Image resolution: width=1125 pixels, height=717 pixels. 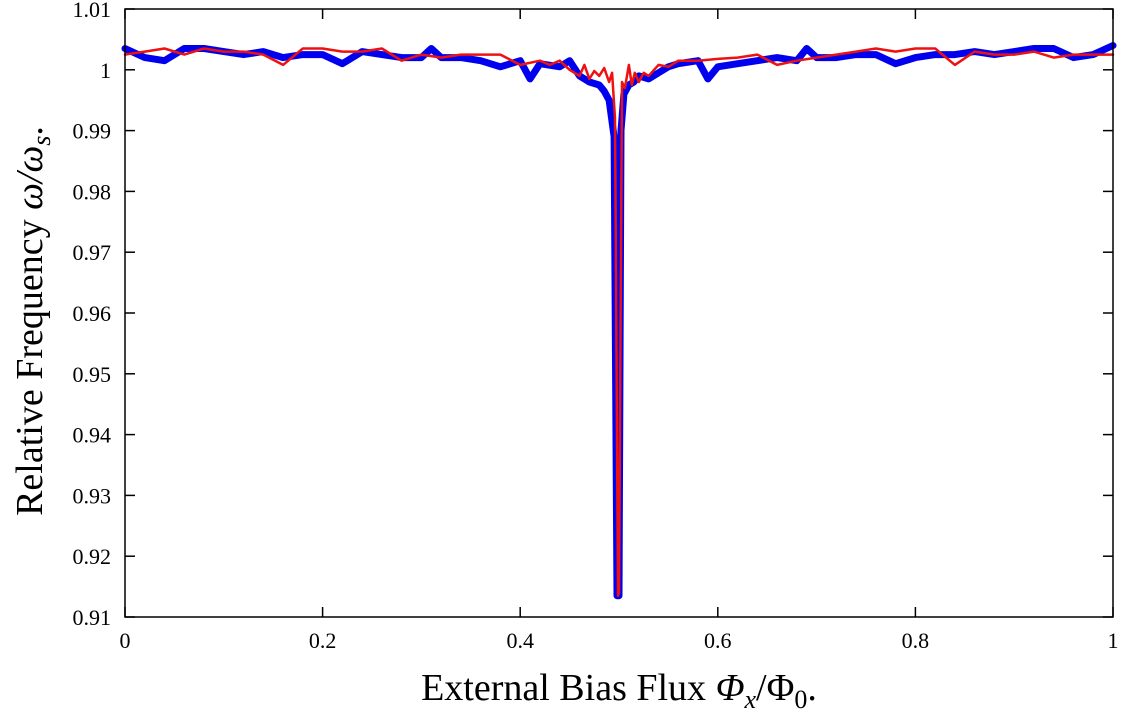 I want to click on y-tick-label: 0.92, so click(x=92, y=556).